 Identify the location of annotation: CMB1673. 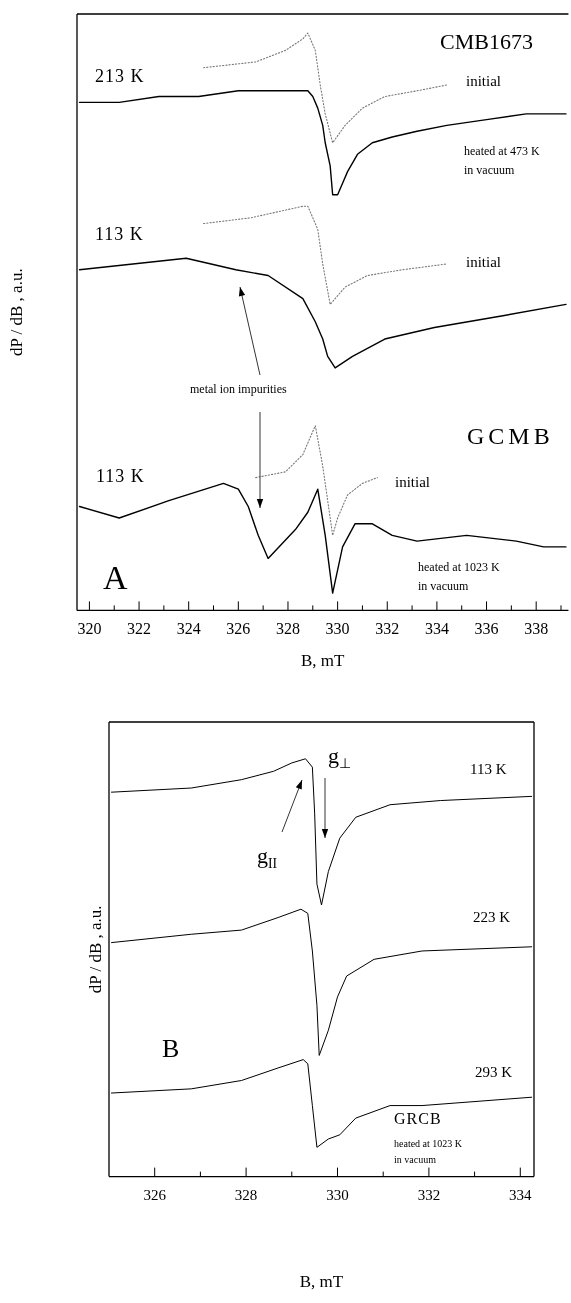
(486, 41).